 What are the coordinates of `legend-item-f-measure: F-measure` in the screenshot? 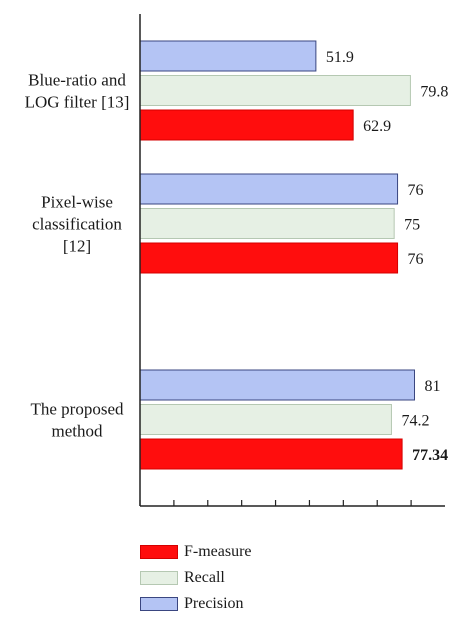 It's located at (250, 554).